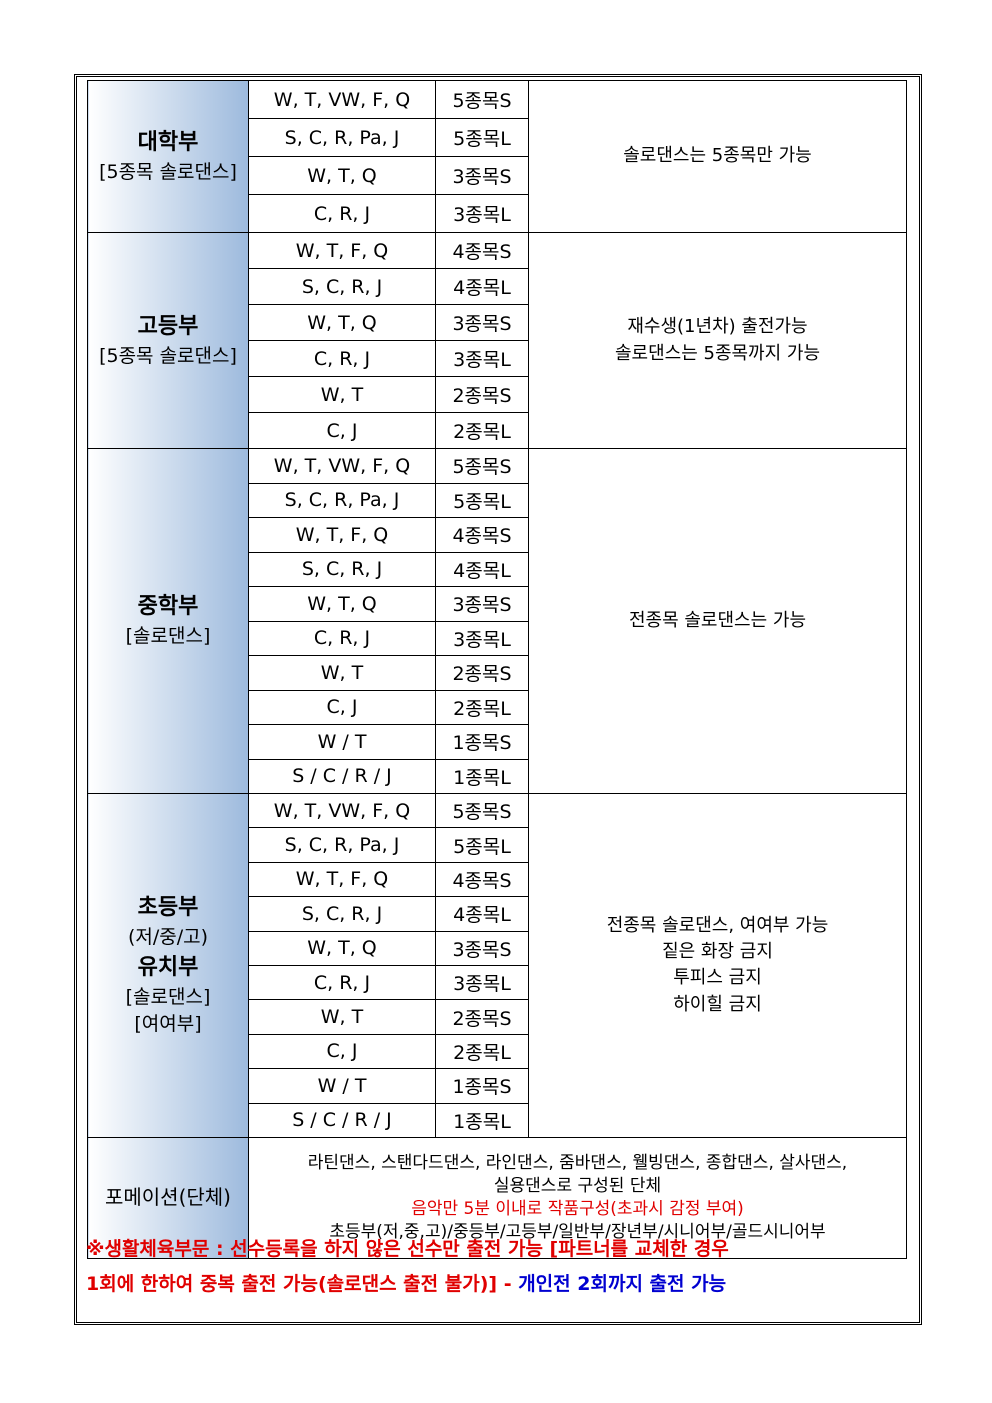  I want to click on division-note: 솔로댄스는 5종목만 가능, so click(717, 156).